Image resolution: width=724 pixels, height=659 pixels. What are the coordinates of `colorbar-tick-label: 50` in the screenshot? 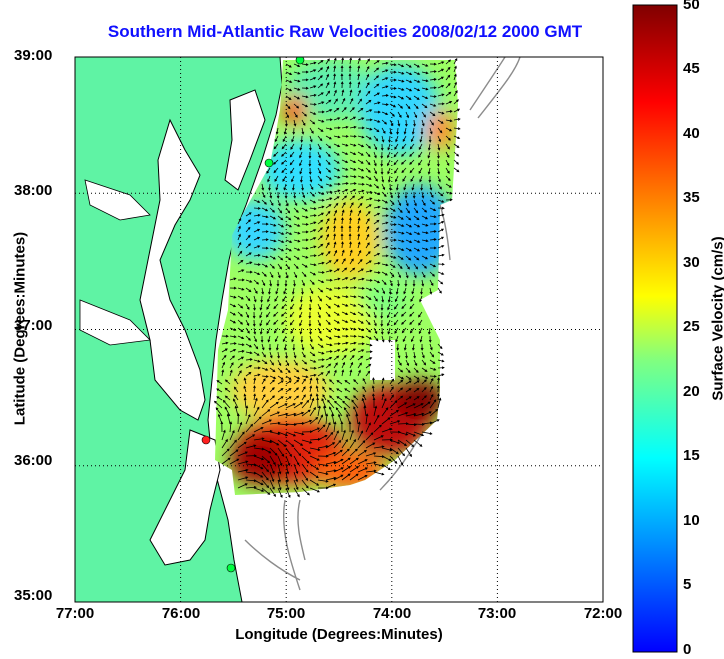 It's located at (691, 6).